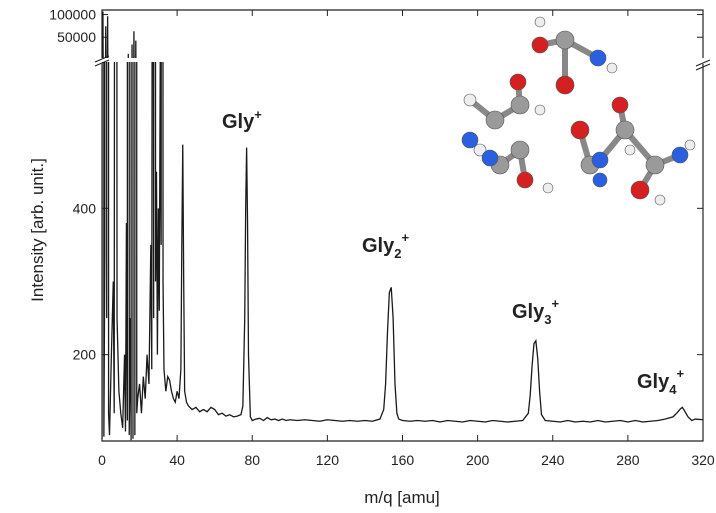  What do you see at coordinates (478, 460) in the screenshot?
I see `x-tick-label: 200` at bounding box center [478, 460].